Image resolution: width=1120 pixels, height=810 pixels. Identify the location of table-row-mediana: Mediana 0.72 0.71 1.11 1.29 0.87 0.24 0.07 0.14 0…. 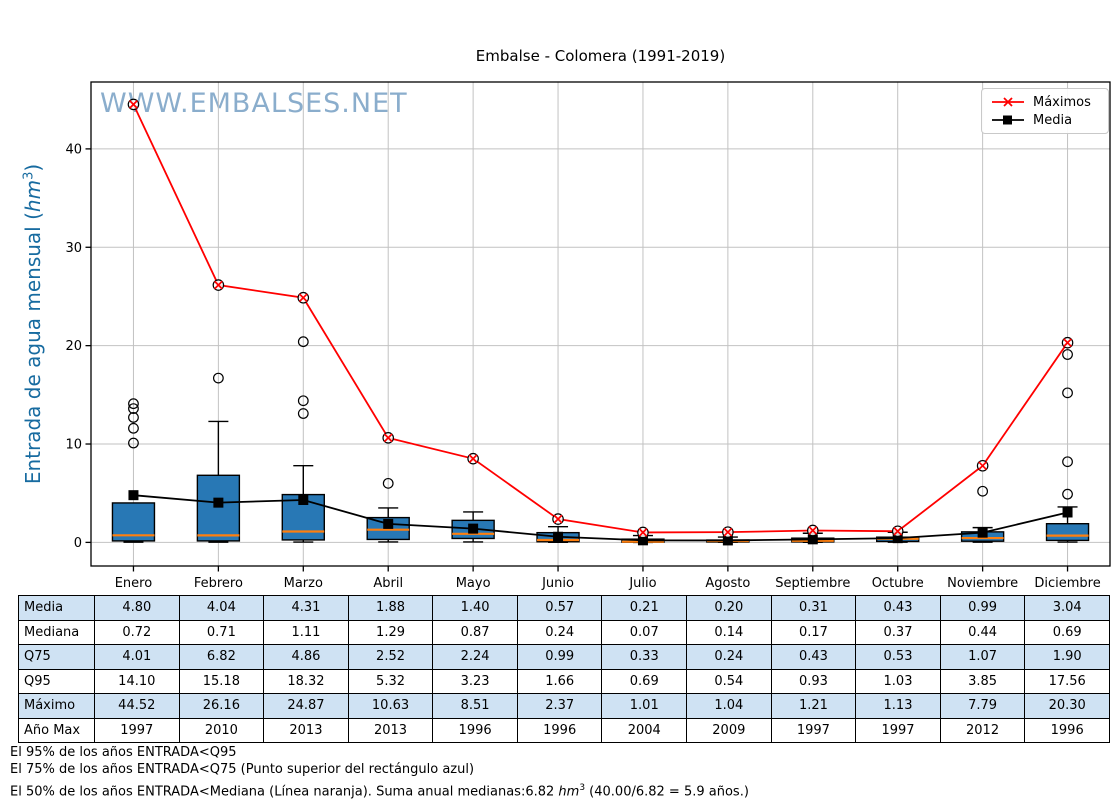
(564, 632).